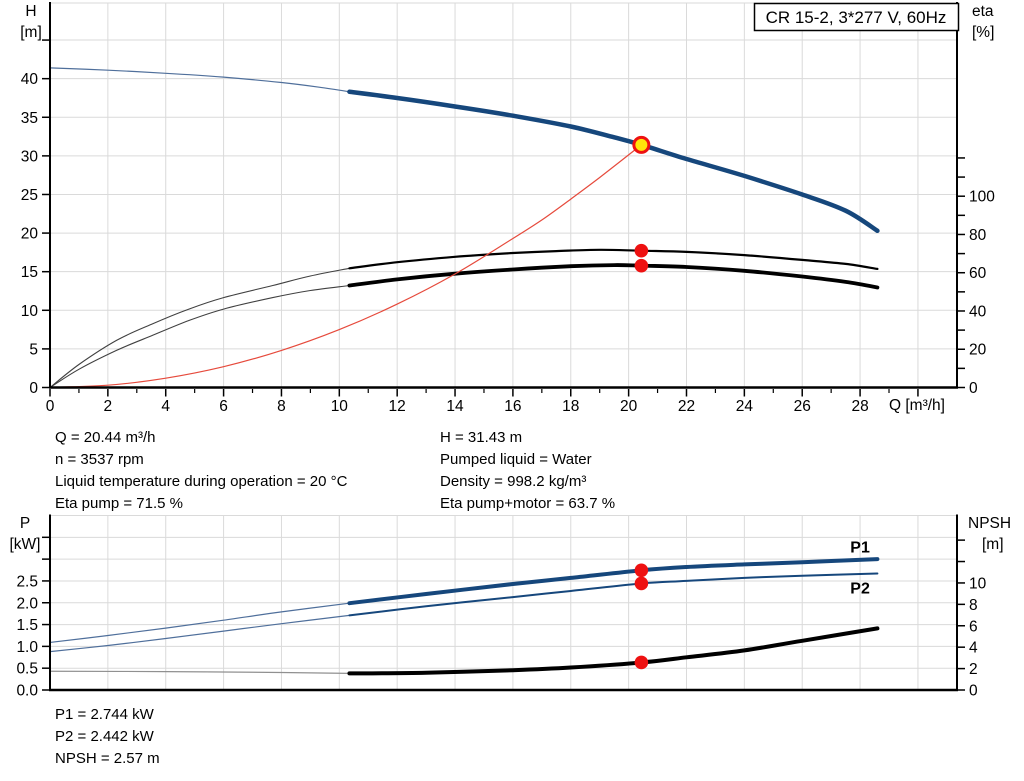  I want to click on x-tick-label: 8, so click(281, 406).